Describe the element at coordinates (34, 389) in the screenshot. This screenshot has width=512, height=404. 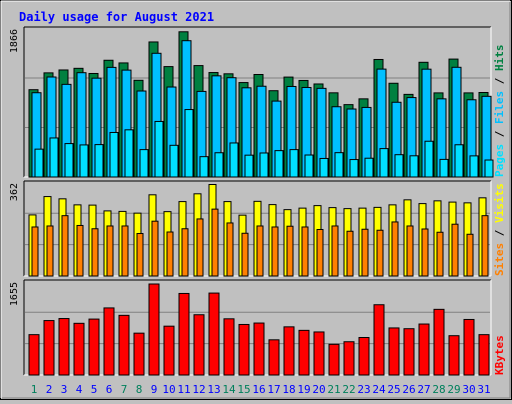
I see `x-tick-label-1: 1` at that location.